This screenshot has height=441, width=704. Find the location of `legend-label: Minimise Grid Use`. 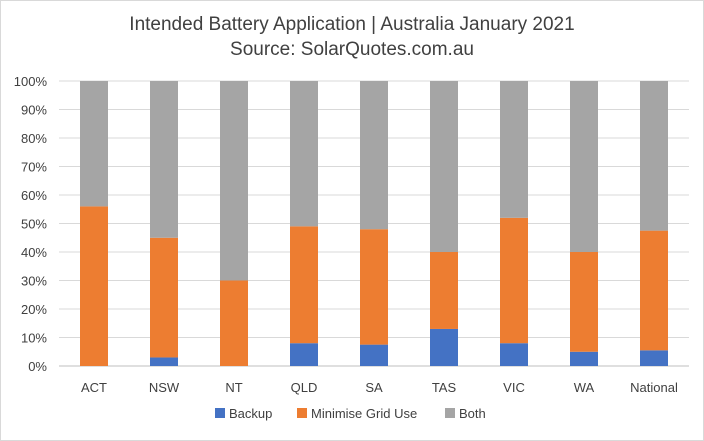

legend-label: Minimise Grid Use is located at coordinates (364, 413).